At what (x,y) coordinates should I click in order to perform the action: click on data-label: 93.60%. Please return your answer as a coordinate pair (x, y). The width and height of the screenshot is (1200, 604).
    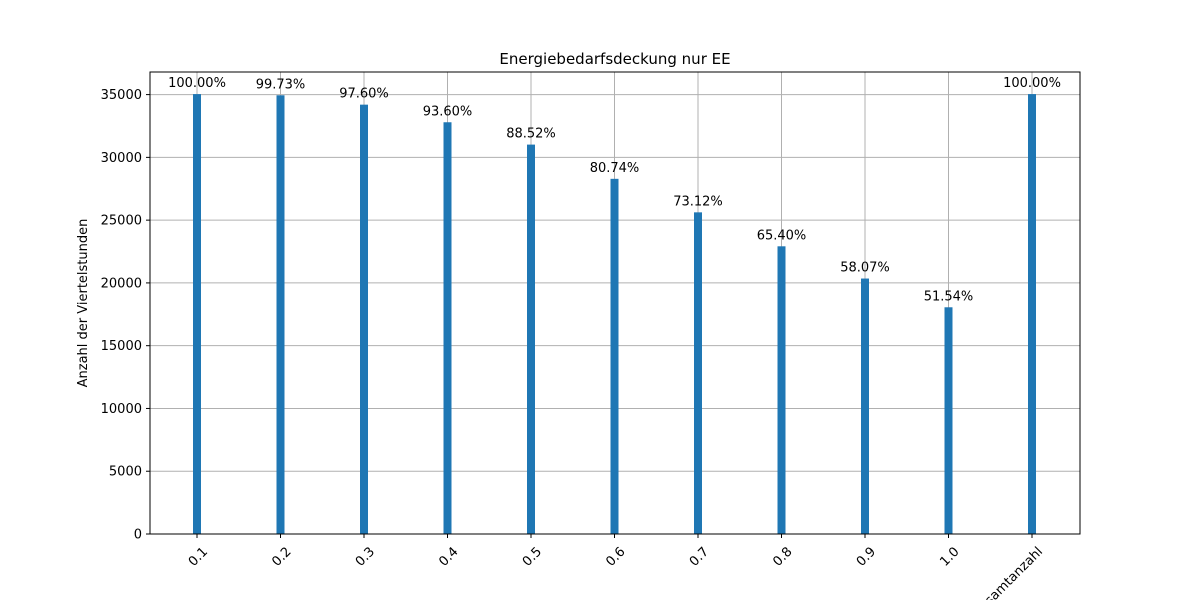
    Looking at the image, I should click on (448, 111).